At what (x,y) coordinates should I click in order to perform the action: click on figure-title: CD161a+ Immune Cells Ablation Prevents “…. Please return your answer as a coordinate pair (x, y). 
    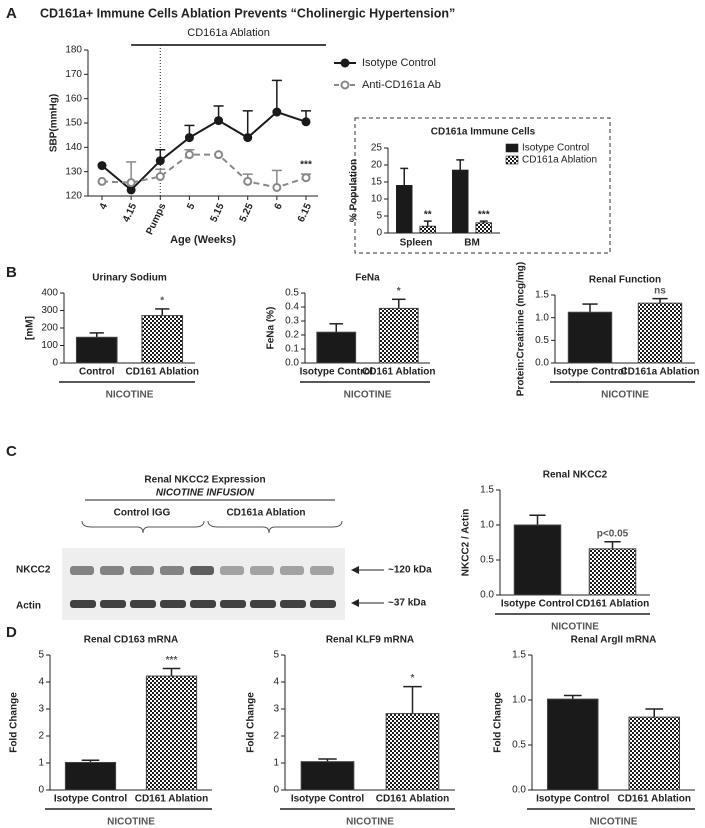
    Looking at the image, I should click on (247, 13).